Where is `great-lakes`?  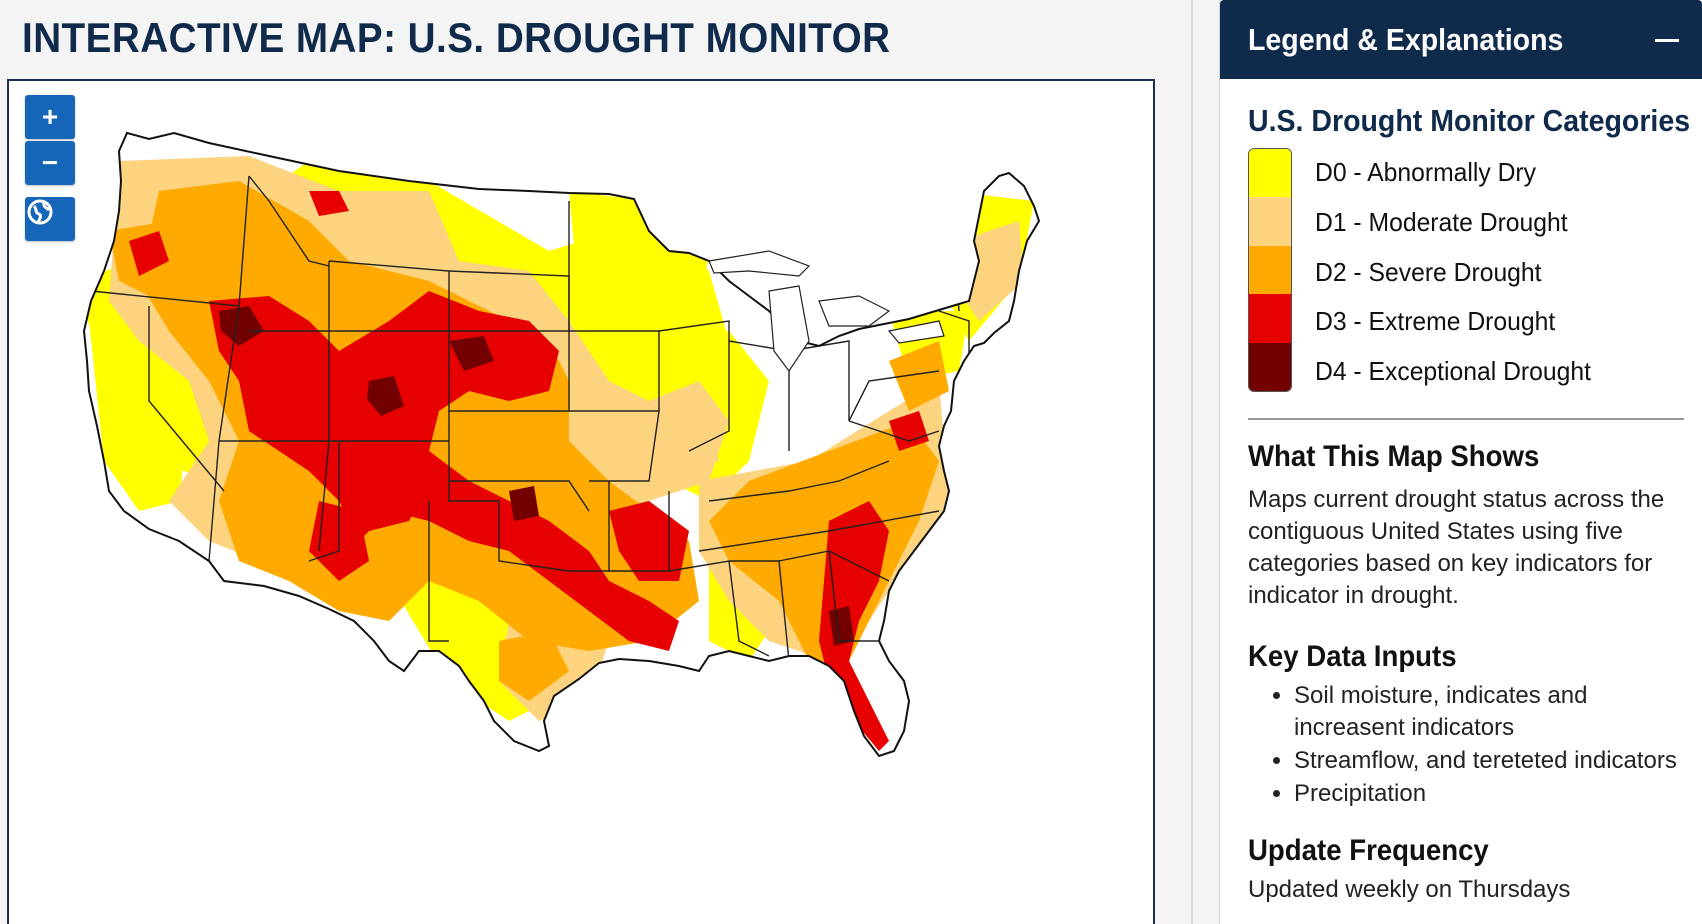 great-lakes is located at coordinates (826, 311).